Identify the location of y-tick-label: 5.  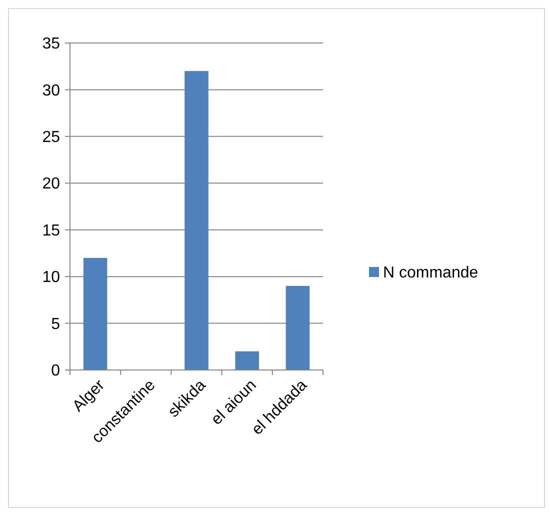
(55, 324).